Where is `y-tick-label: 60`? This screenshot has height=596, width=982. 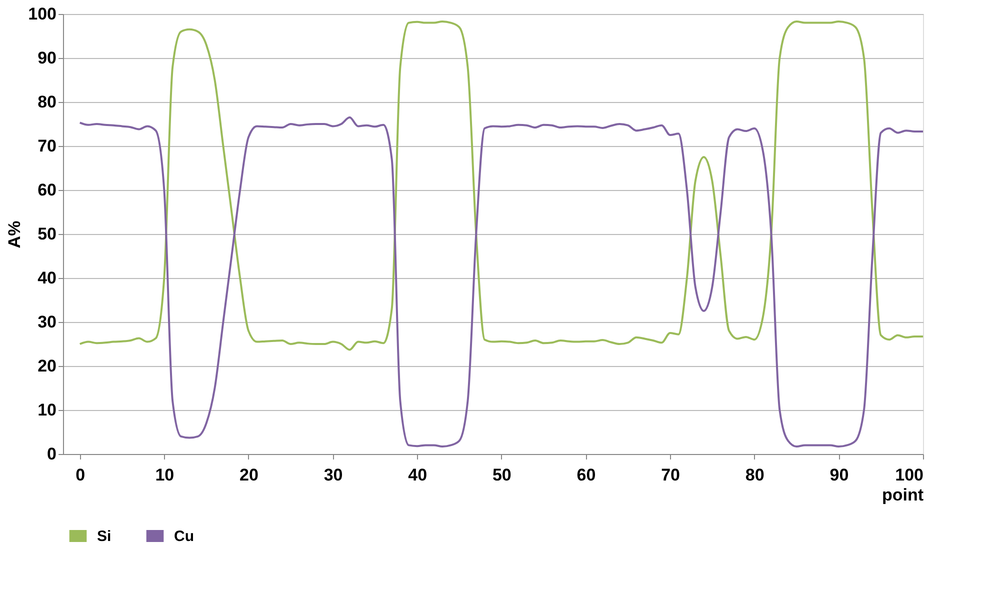
y-tick-label: 60 is located at coordinates (47, 190).